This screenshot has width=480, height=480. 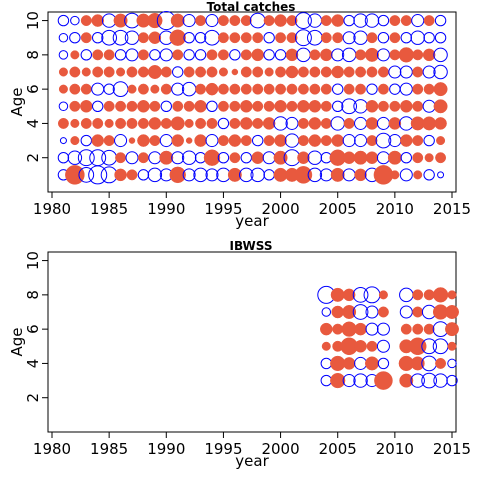 I want to click on bubble-total-catches-2003-age2, so click(x=315, y=157).